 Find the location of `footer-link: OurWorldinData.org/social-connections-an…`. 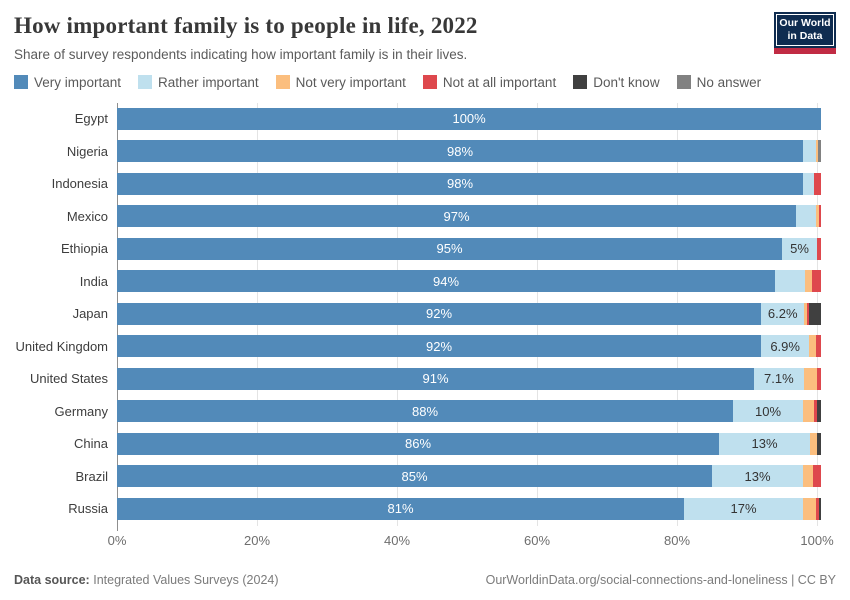

footer-link: OurWorldinData.org/social-connections-an… is located at coordinates (660, 580).